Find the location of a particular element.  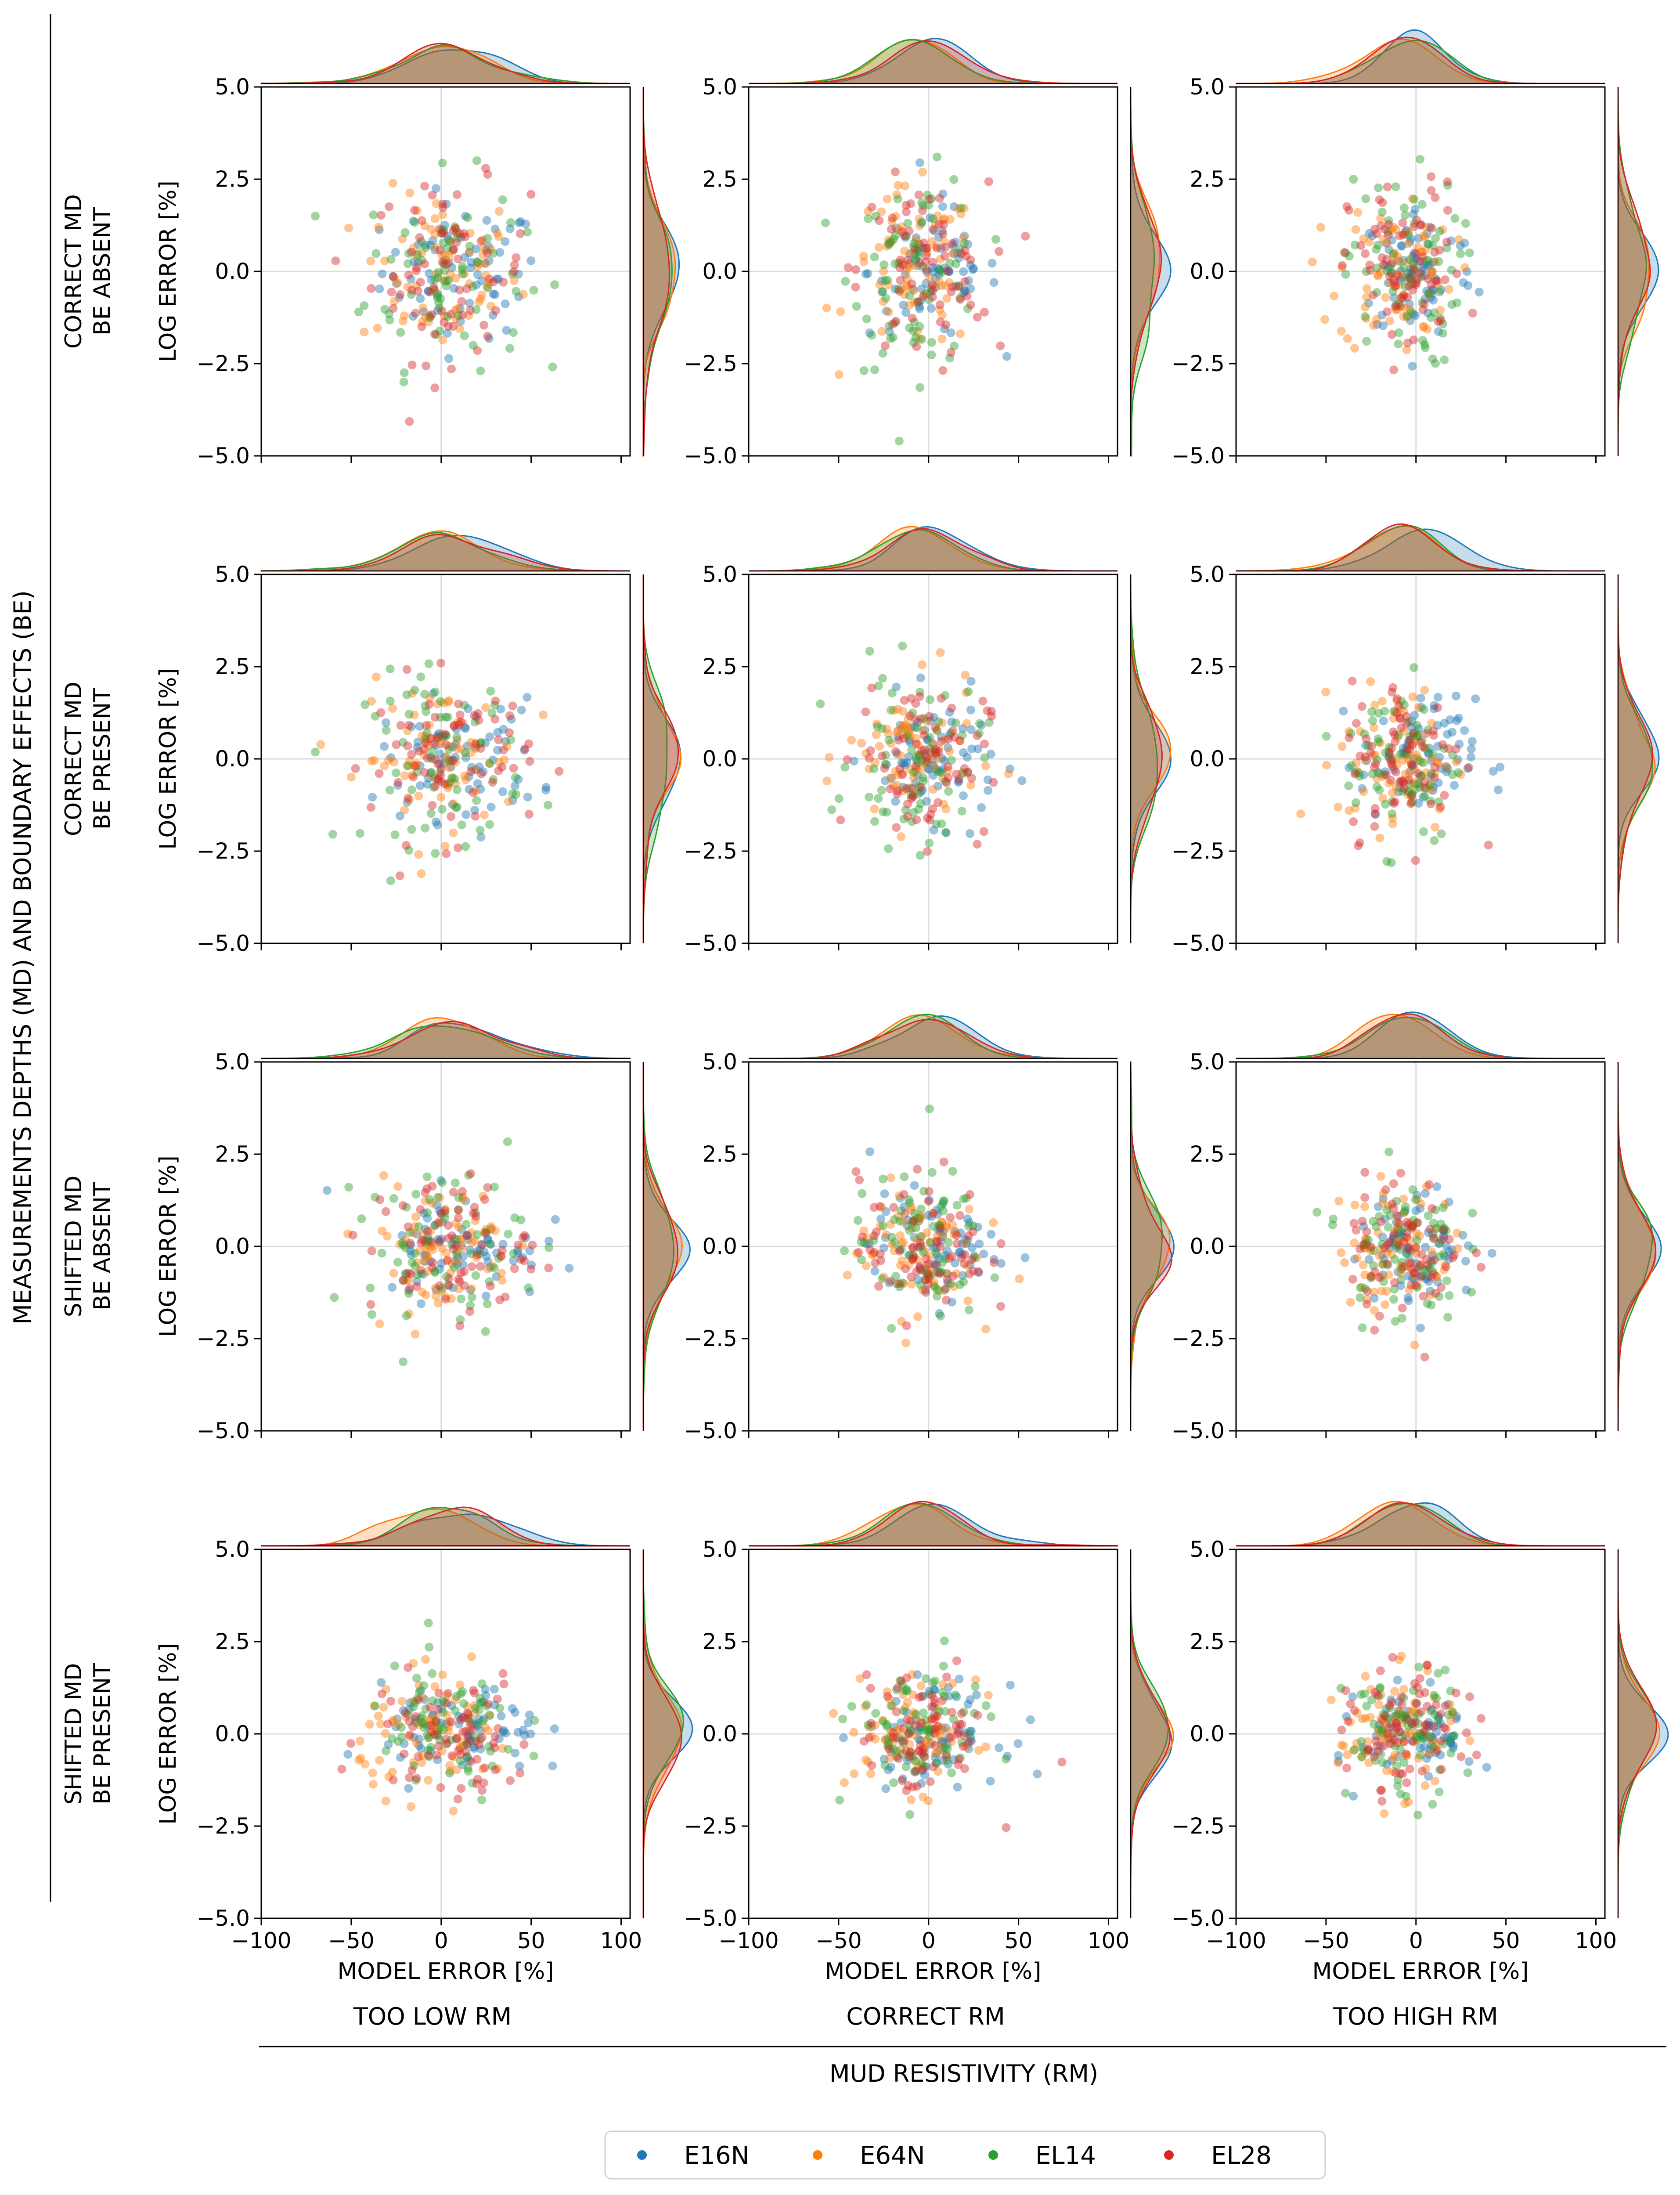

y-tick-label: −2.5 is located at coordinates (1198, 1826).